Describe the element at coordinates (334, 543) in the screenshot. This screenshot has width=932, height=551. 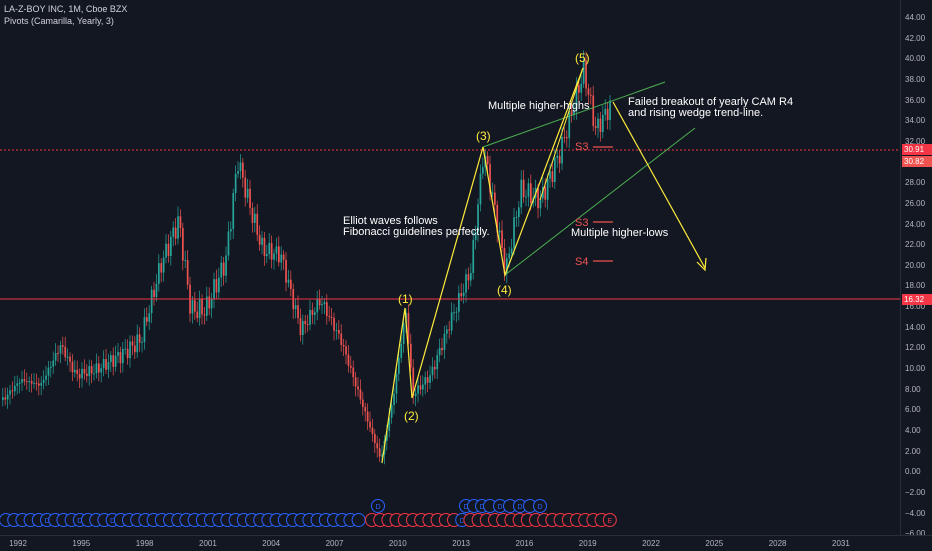
I see `time-tick: 2007` at that location.